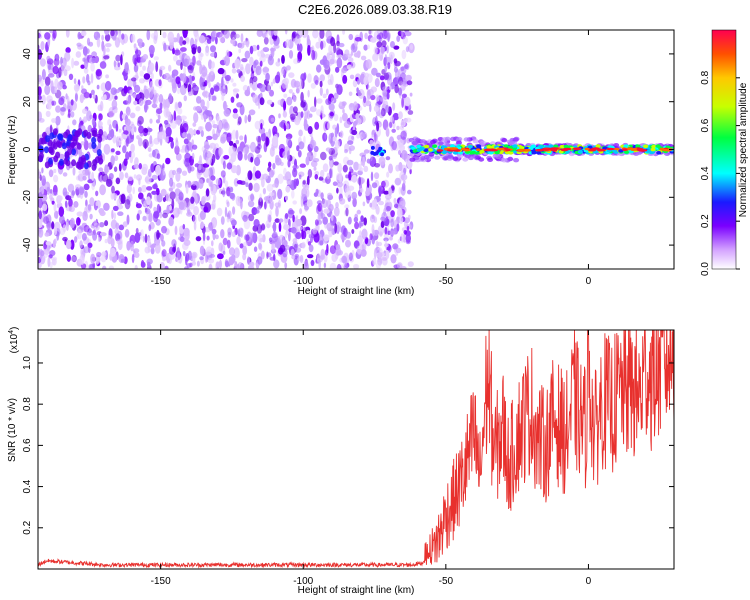  I want to click on figure-title: C2E6.2026.089.03.38.R19, so click(375, 9).